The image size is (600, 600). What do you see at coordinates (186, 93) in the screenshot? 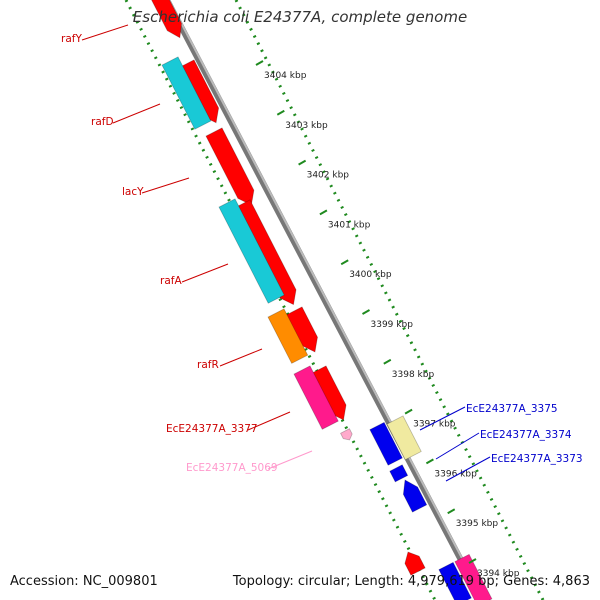
I see `gene-rafD-cyan` at bounding box center [186, 93].